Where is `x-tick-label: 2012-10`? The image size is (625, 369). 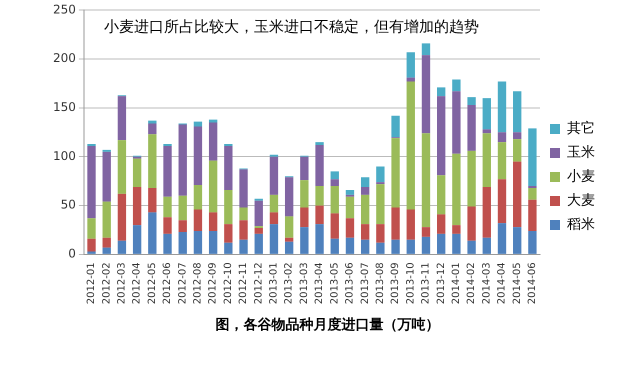 x-tick-label: 2012-10 is located at coordinates (228, 283).